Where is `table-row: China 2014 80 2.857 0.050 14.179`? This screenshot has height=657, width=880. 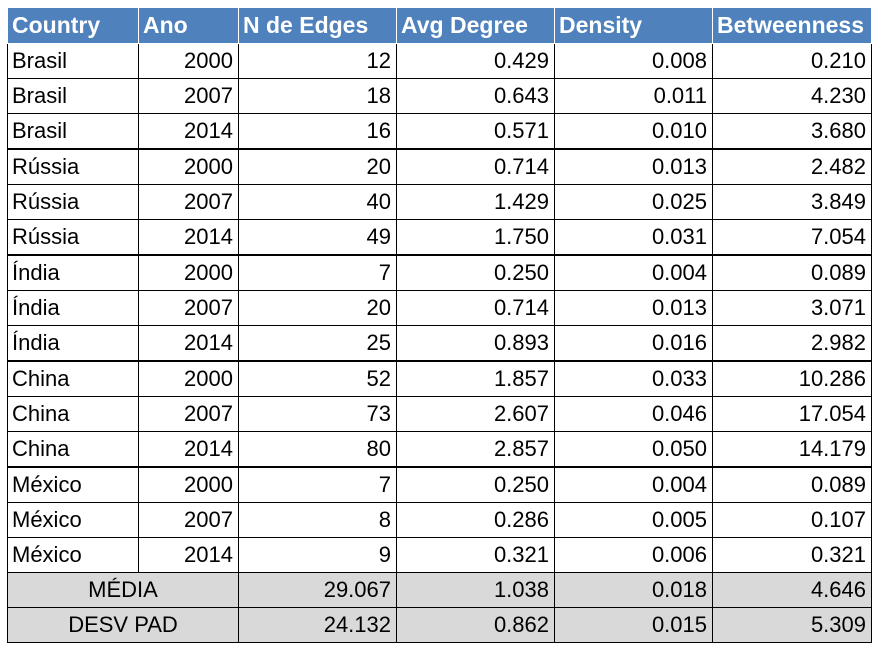 table-row: China 2014 80 2.857 0.050 14.179 is located at coordinates (439, 449).